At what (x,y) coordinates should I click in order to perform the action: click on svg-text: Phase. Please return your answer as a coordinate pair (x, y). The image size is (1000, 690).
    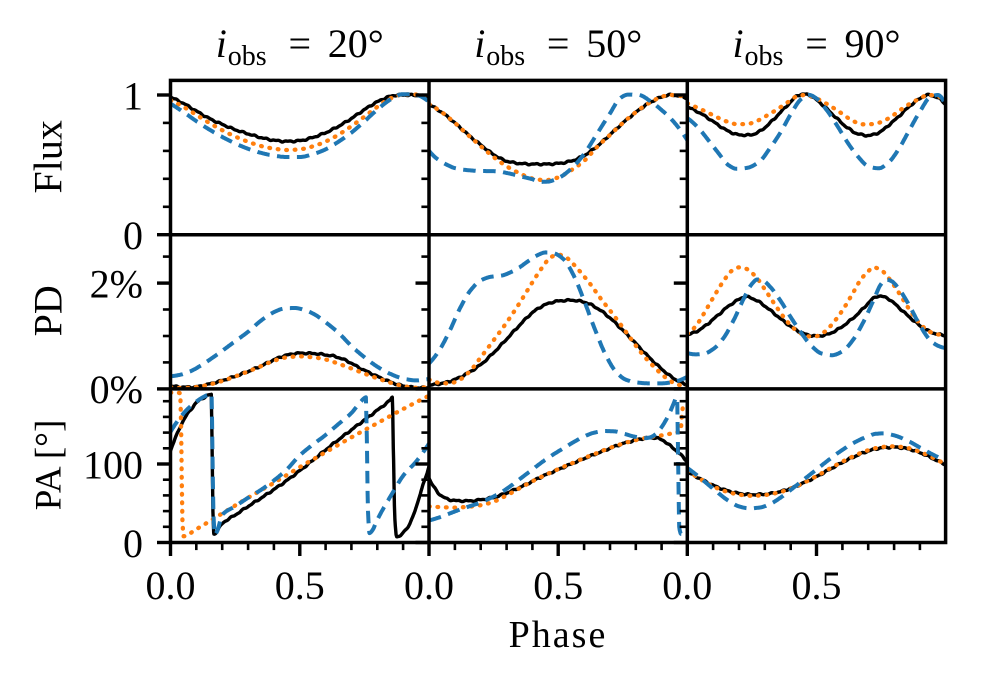
    Looking at the image, I should click on (558, 635).